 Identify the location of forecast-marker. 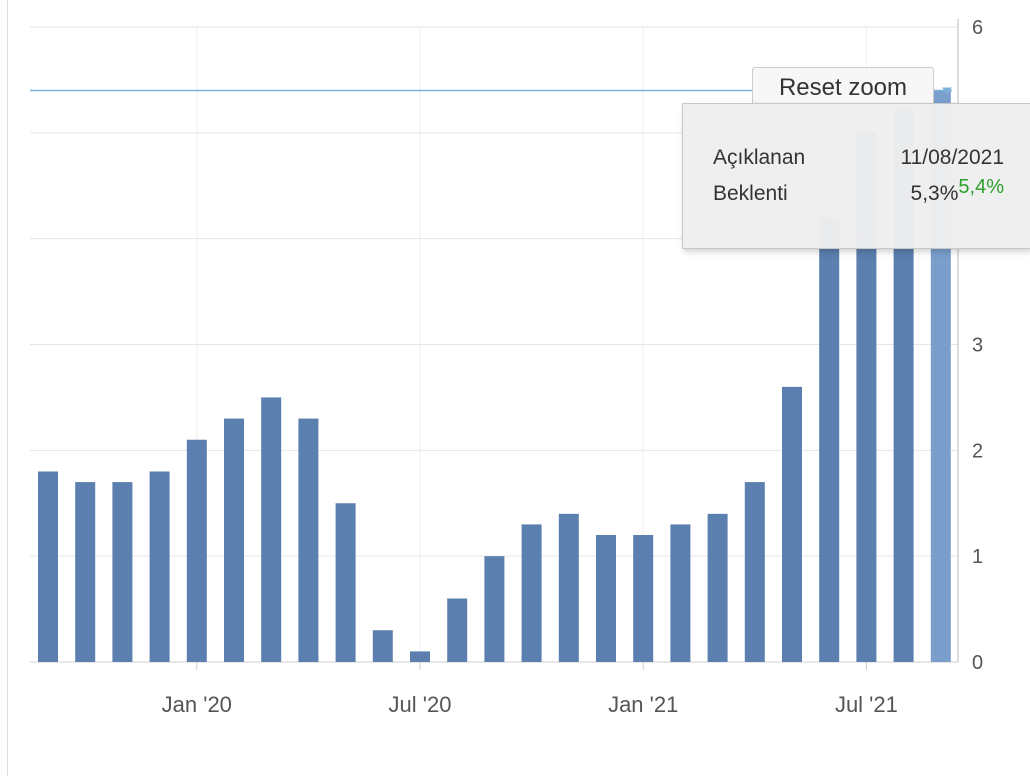
(947, 91).